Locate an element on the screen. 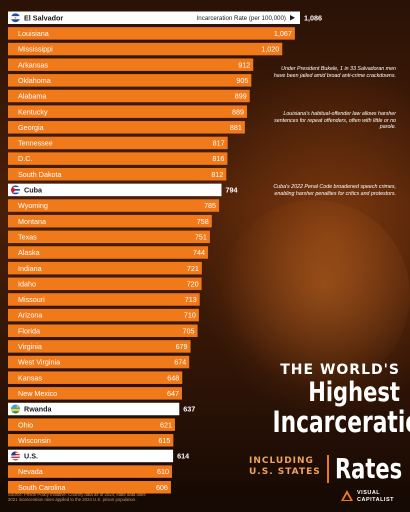 This screenshot has height=512, width=410. bar-group-el-salvador: El Salvador 1,086 is located at coordinates (165, 17).